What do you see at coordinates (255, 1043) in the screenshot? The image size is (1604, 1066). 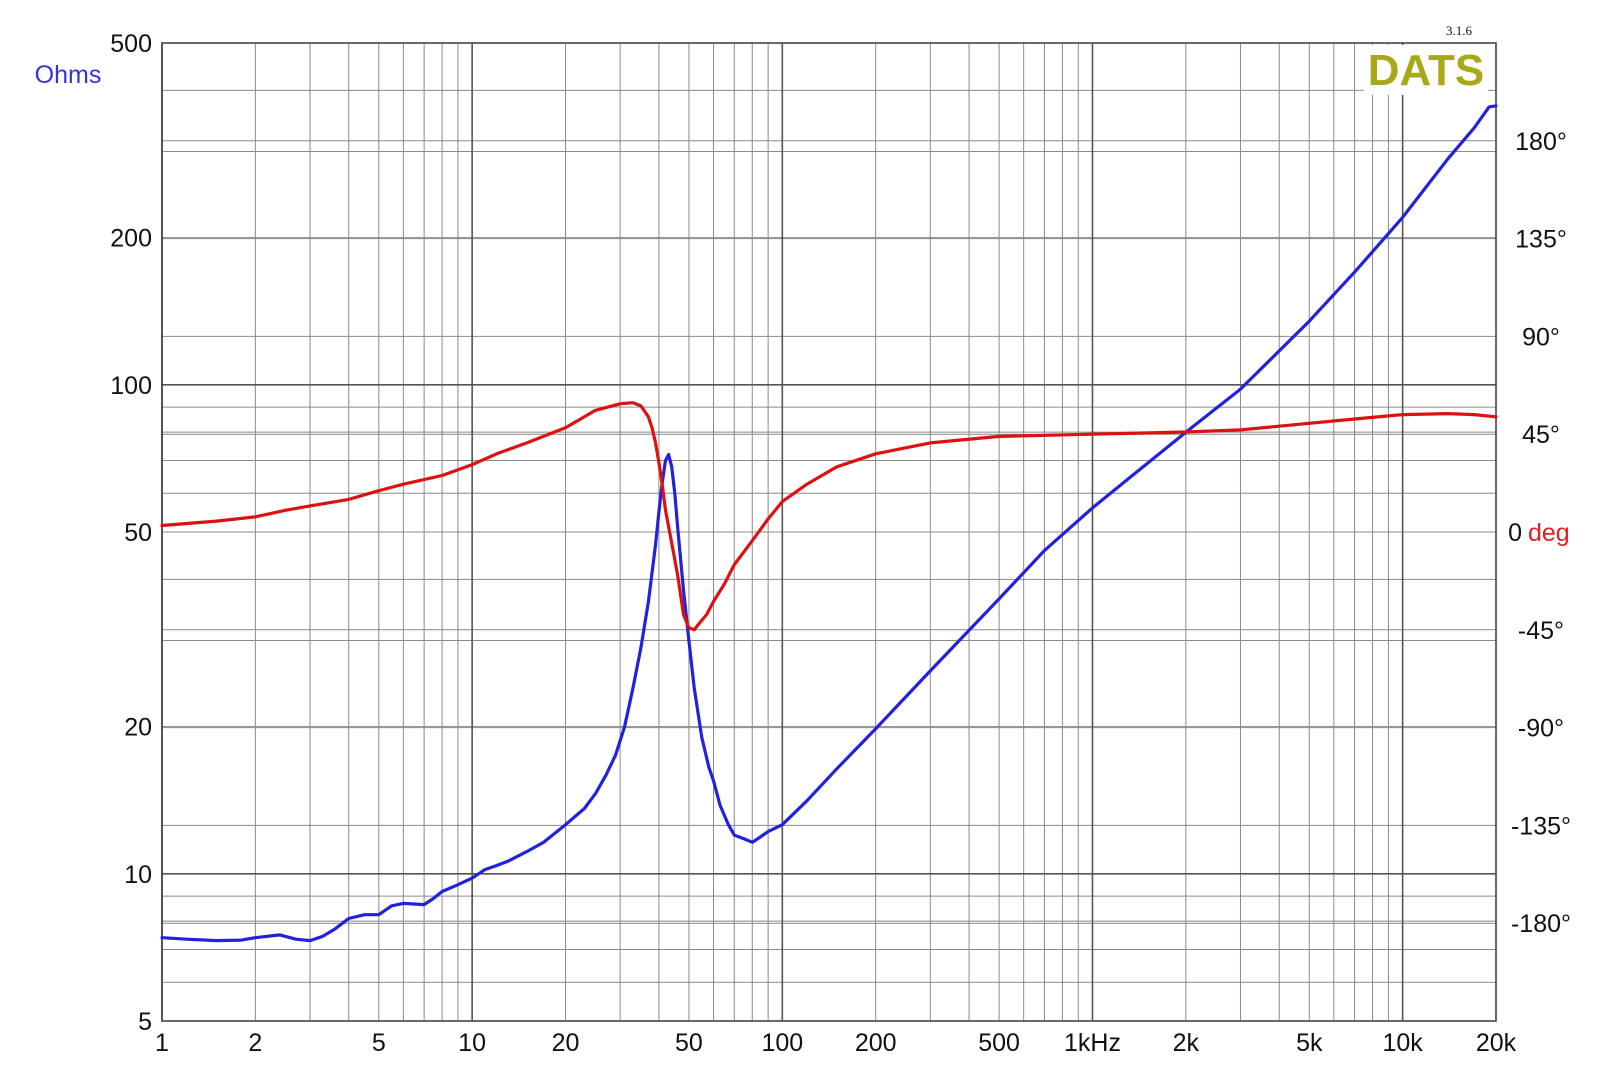 I see `x-tick-label: 2` at bounding box center [255, 1043].